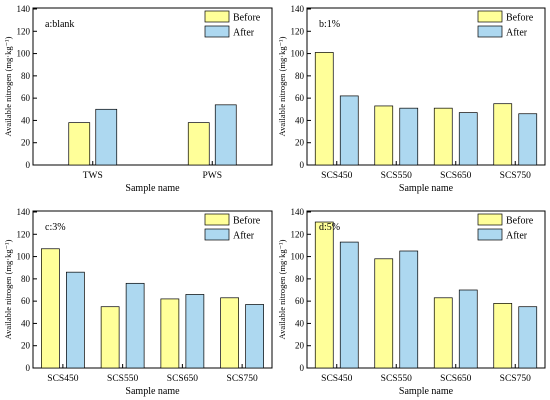 Image resolution: width=550 pixels, height=400 pixels. I want to click on panel-title: a:blank, so click(59, 24).